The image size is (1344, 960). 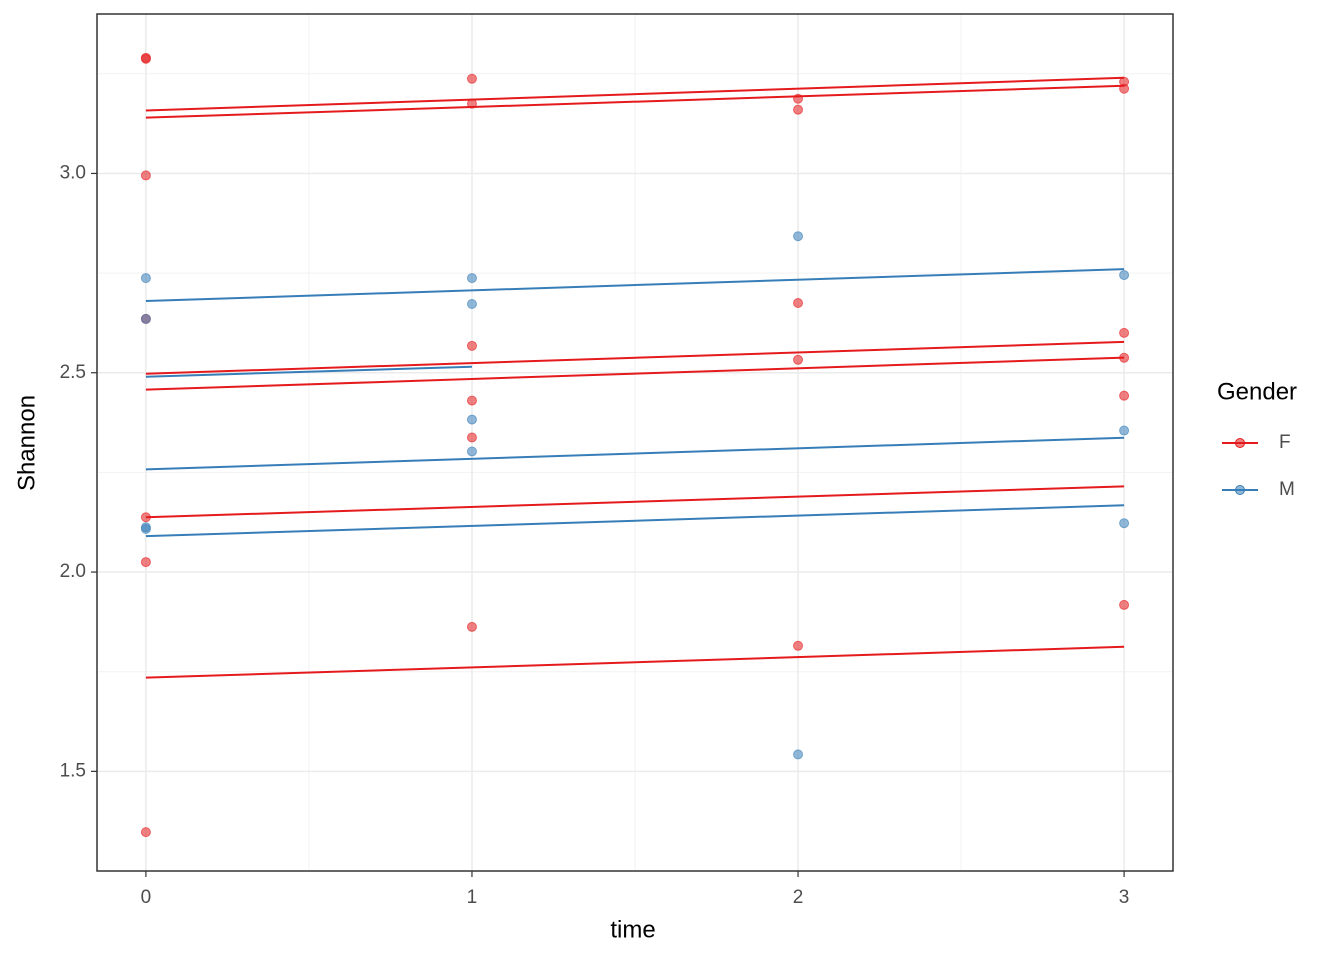 I want to click on legend-label: F, so click(x=1285, y=442).